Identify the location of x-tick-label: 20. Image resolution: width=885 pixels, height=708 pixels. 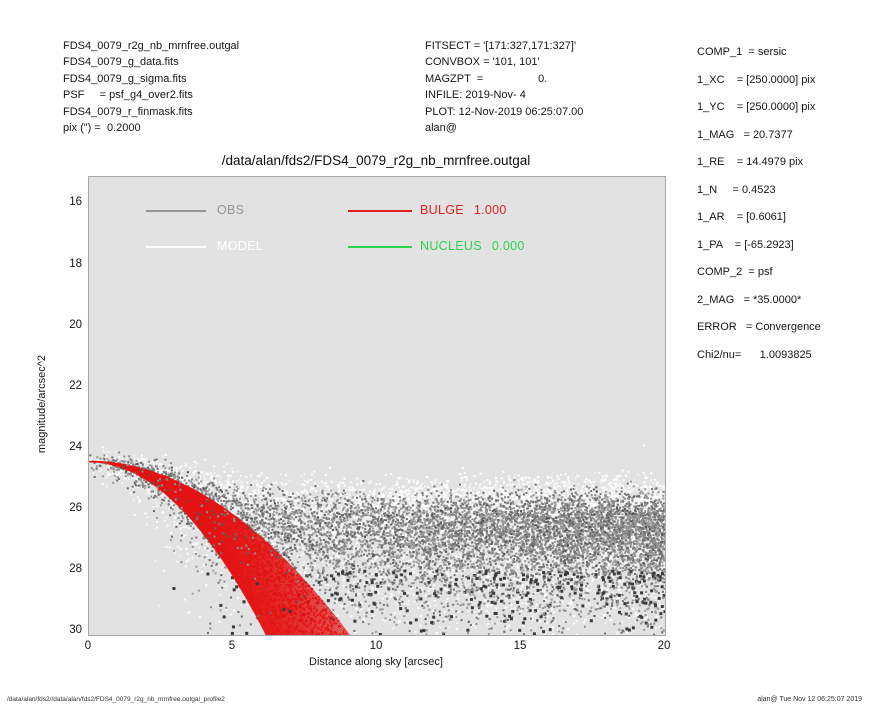
(664, 646).